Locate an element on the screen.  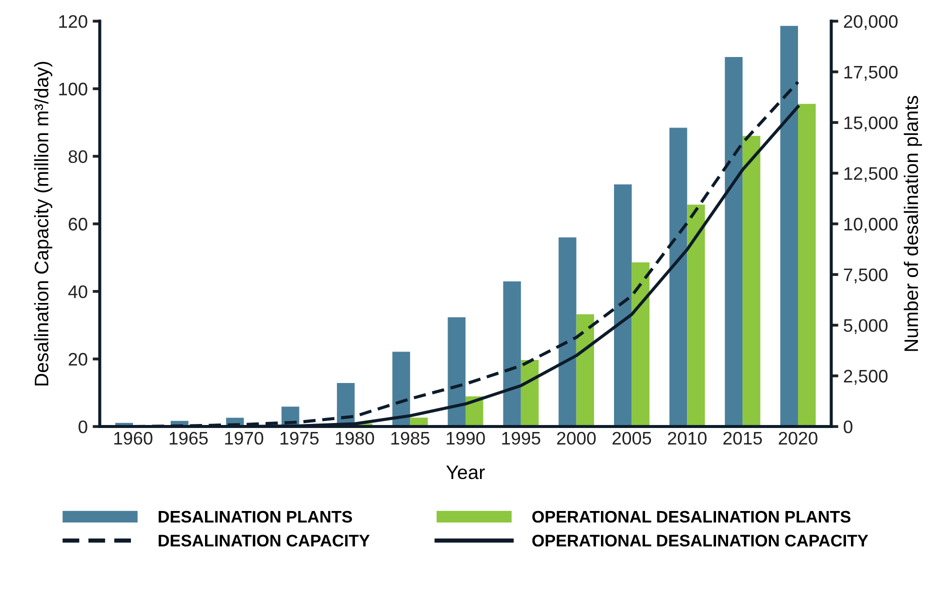
y-tick-label: 40 is located at coordinates (78, 291).